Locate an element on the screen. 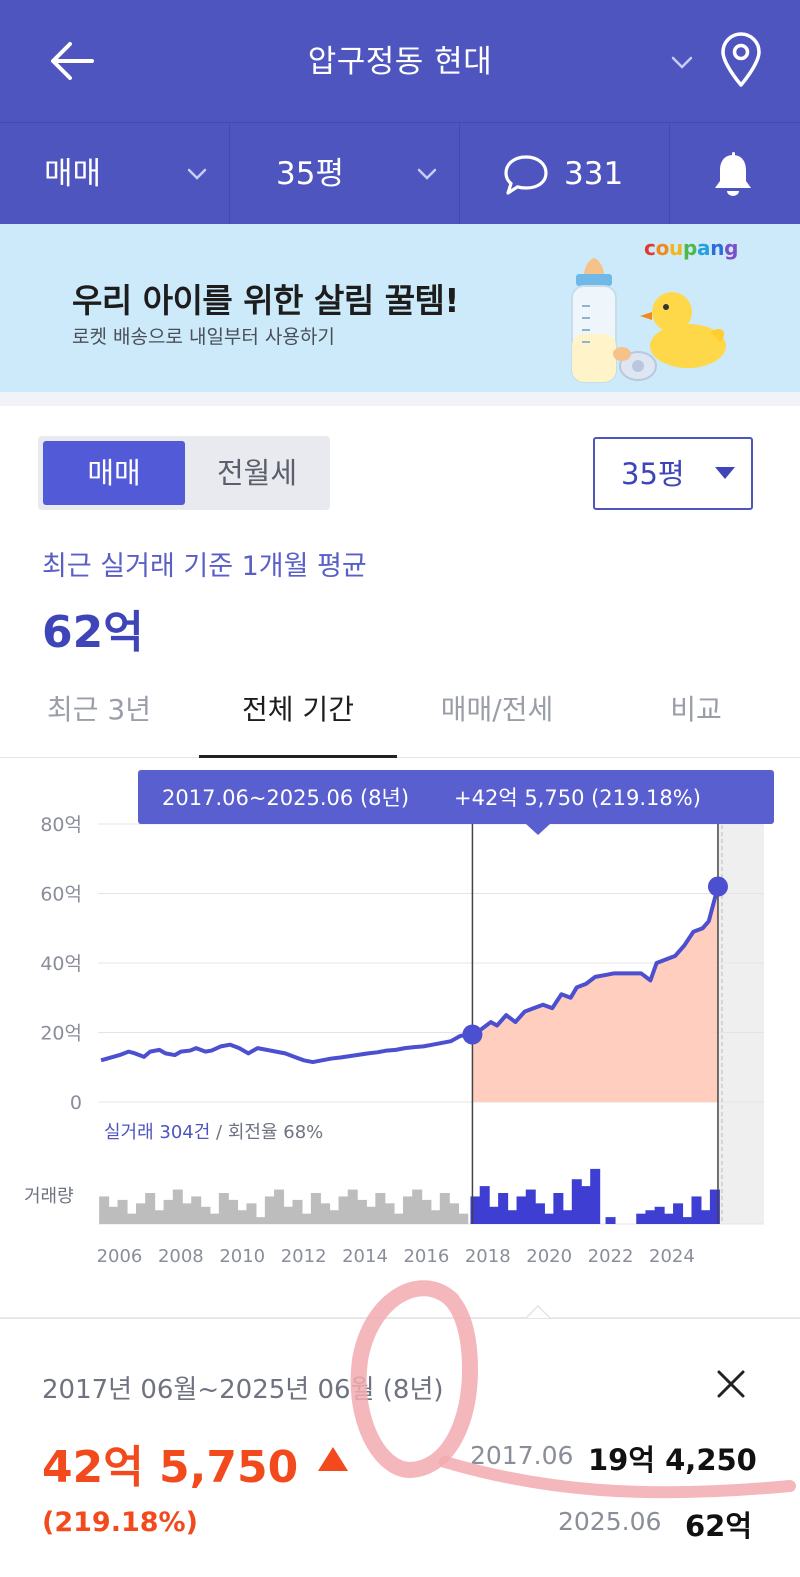 The width and height of the screenshot is (800, 1577). y-tick-label: 60억 is located at coordinates (61, 895).